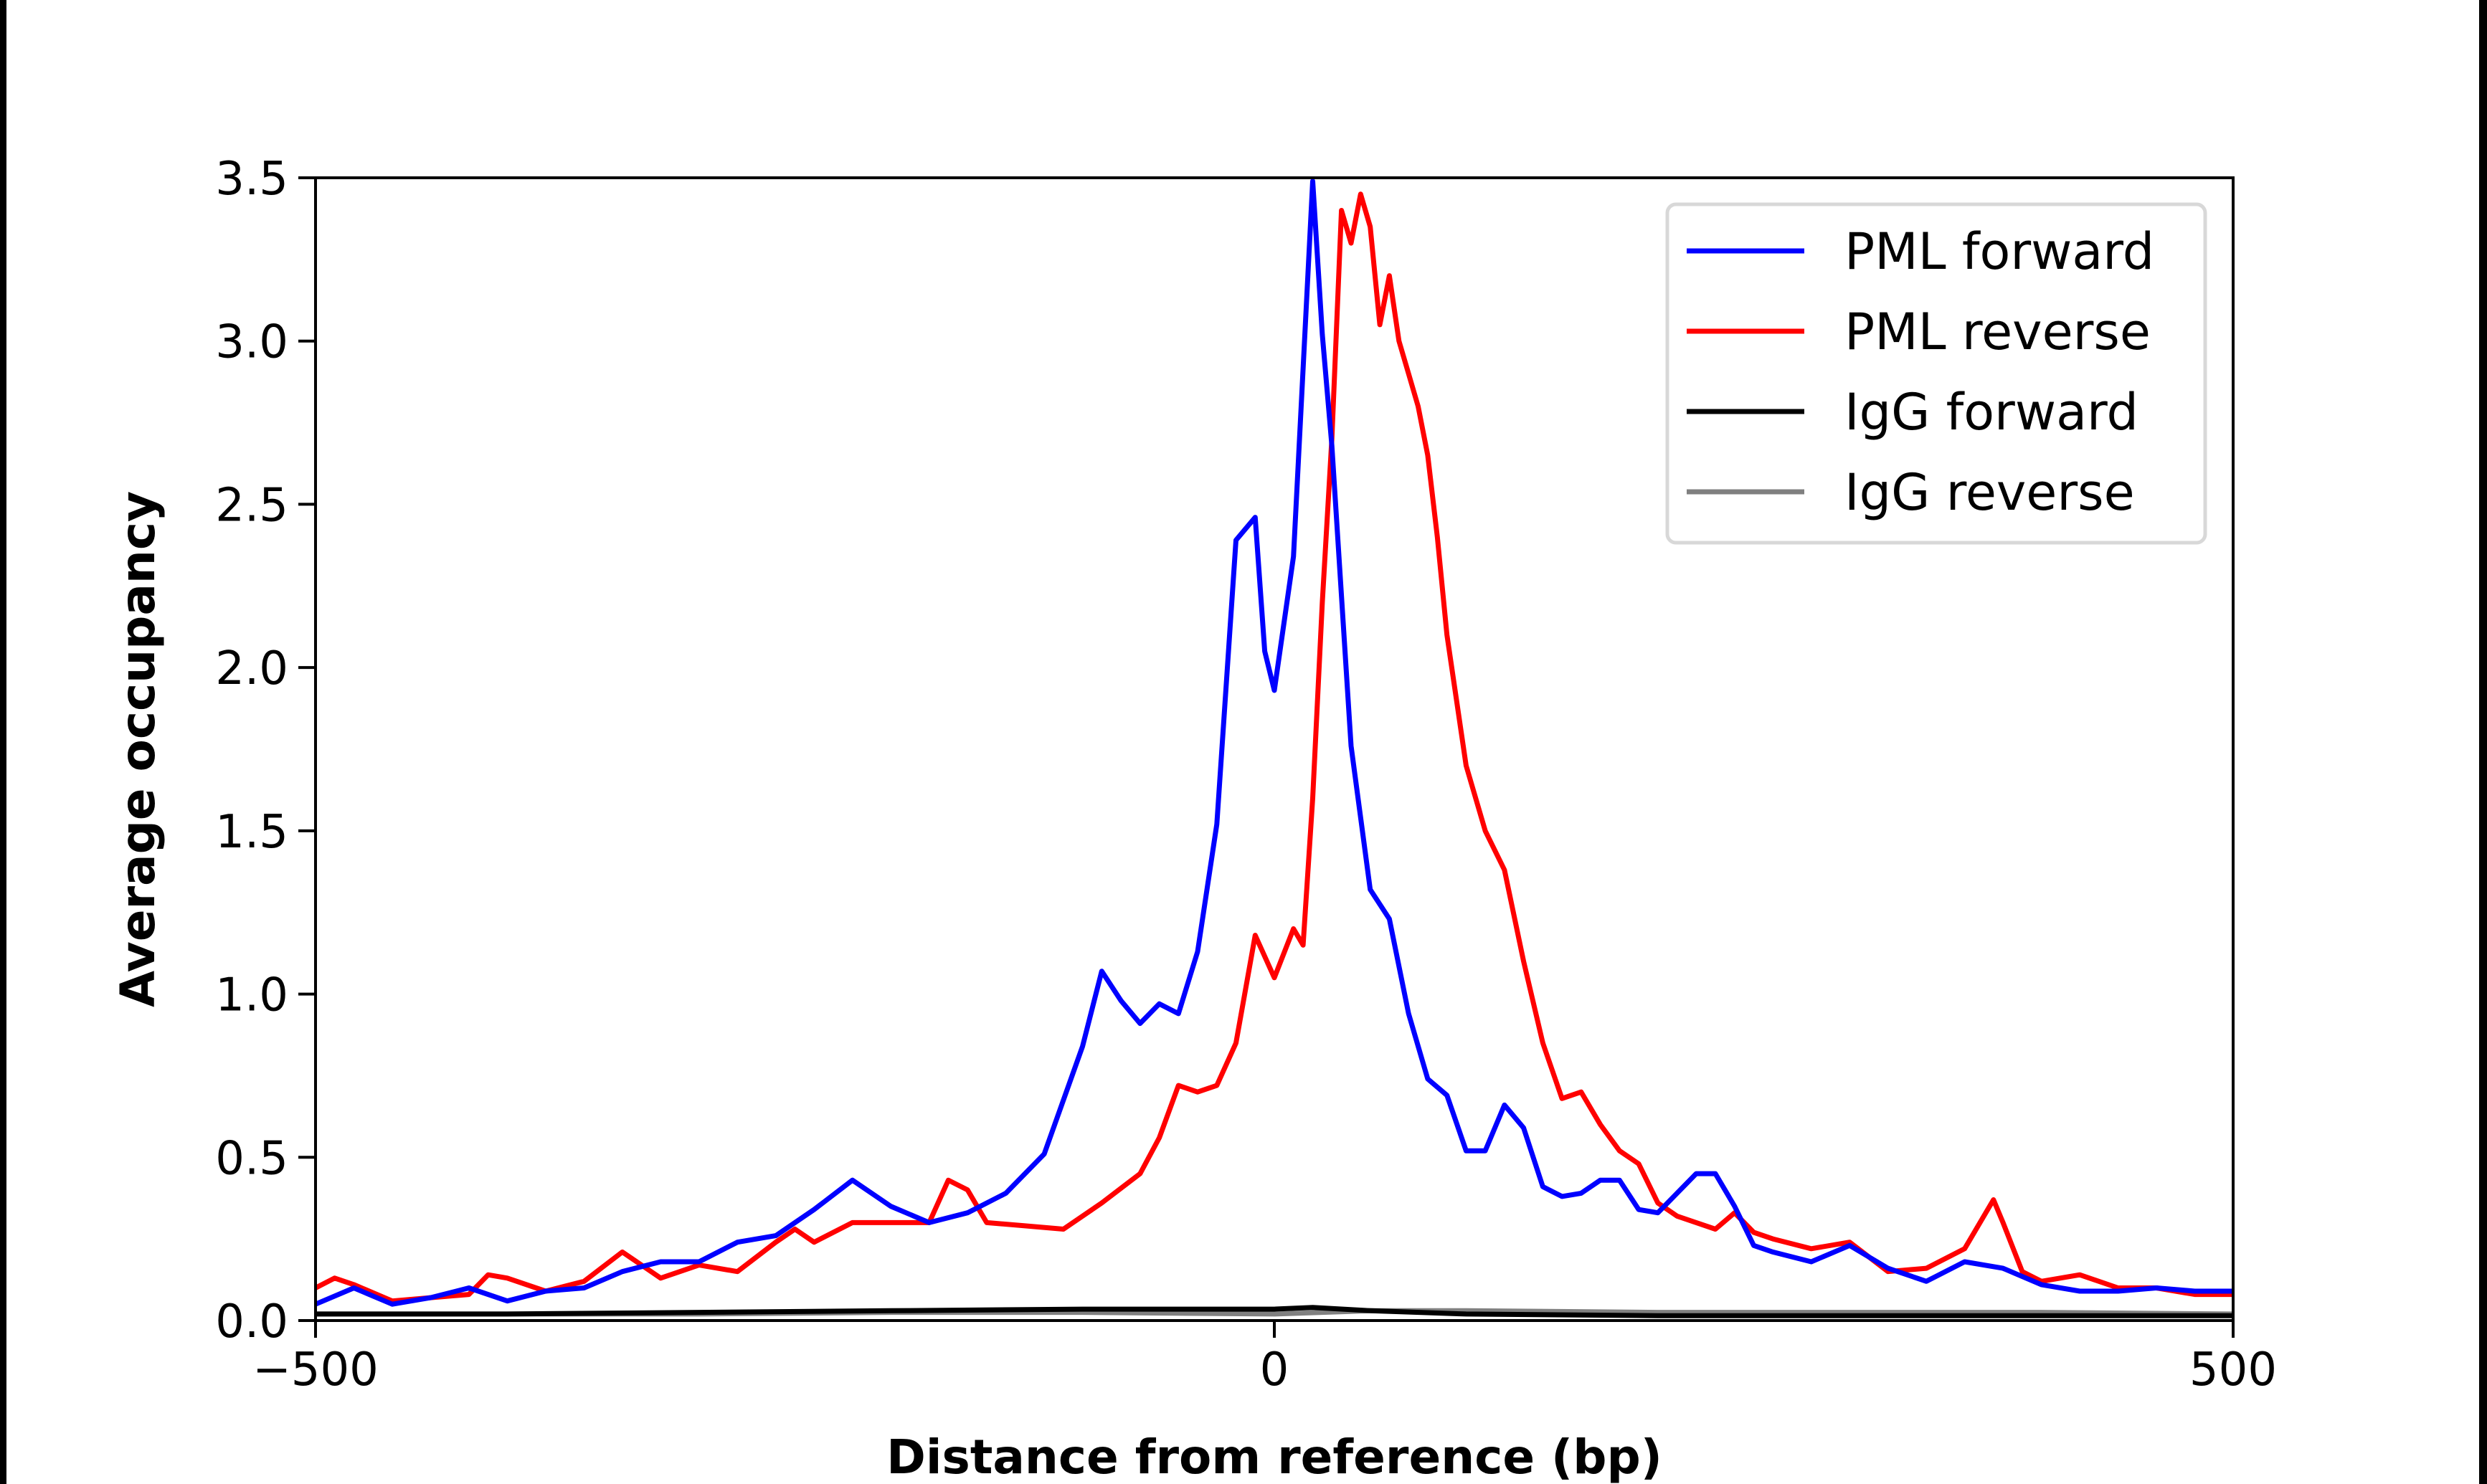 Image resolution: width=2487 pixels, height=1484 pixels. I want to click on series-line-igg-forward, so click(1275, 1312).